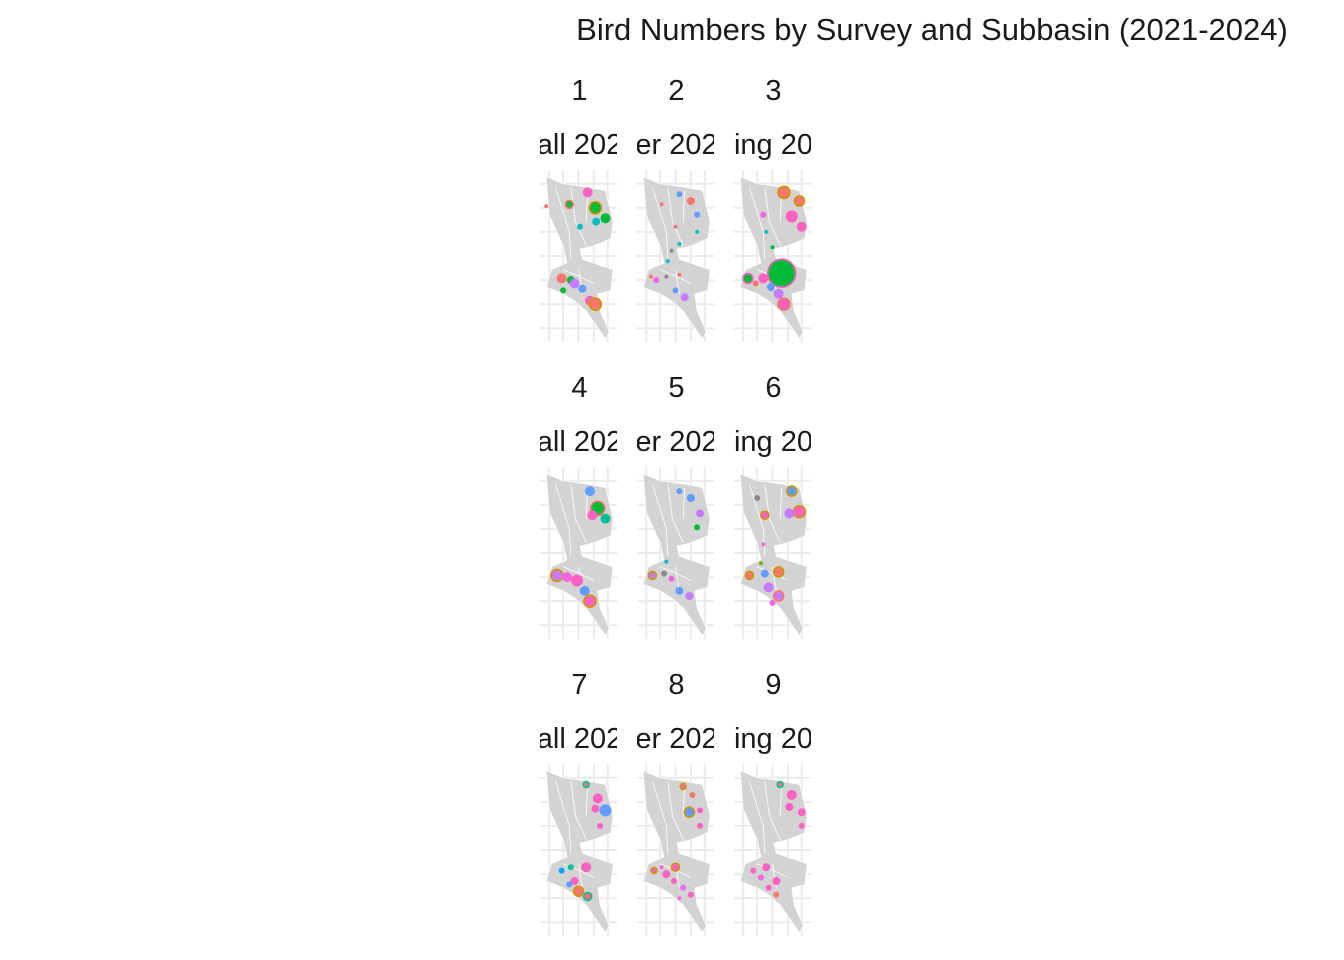  I want to click on facet-panel-5: 5 er 202, so click(675, 505).